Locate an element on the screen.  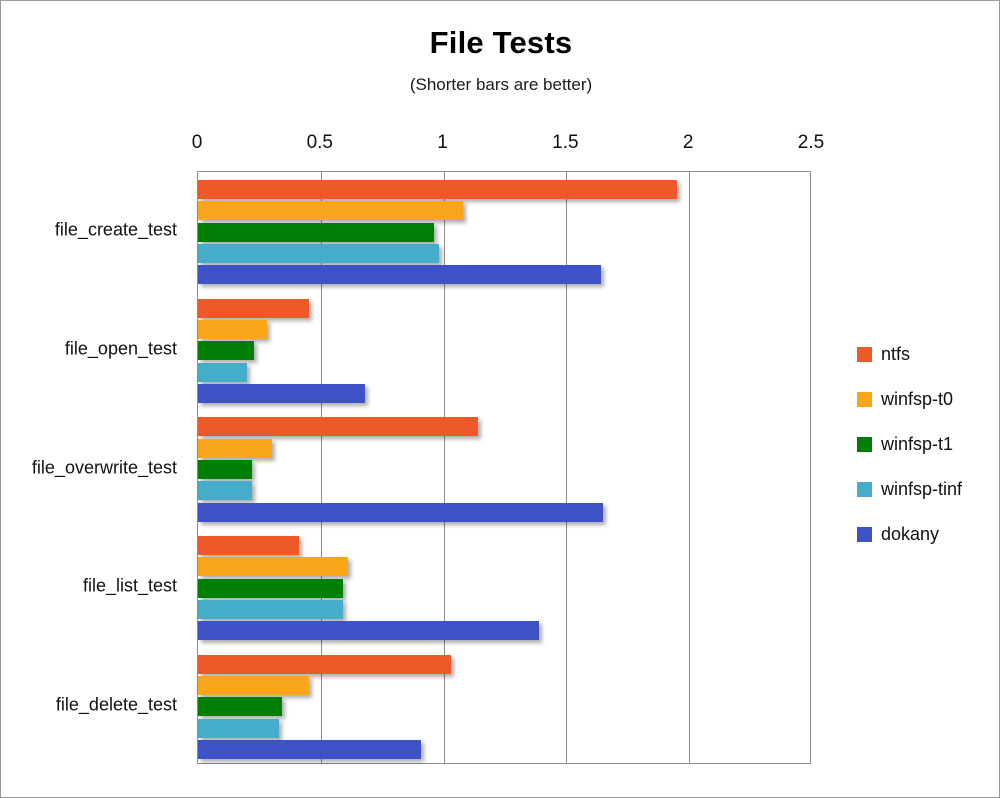
legend-item-ntfs: ntfs is located at coordinates (927, 354).